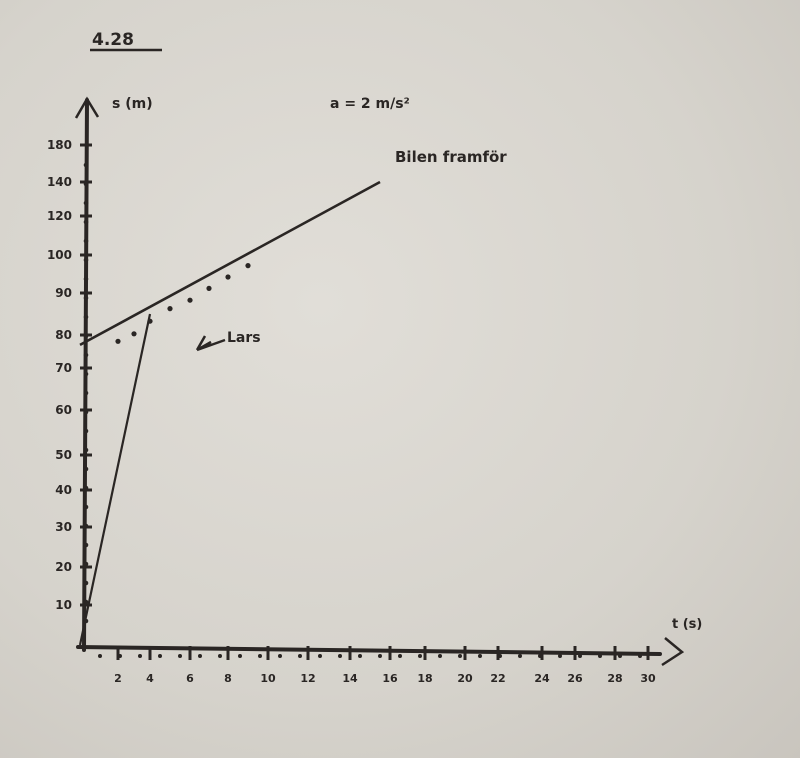 Image resolution: width=800 pixels, height=758 pixels. What do you see at coordinates (369, 650) in the screenshot?
I see `x-axis` at bounding box center [369, 650].